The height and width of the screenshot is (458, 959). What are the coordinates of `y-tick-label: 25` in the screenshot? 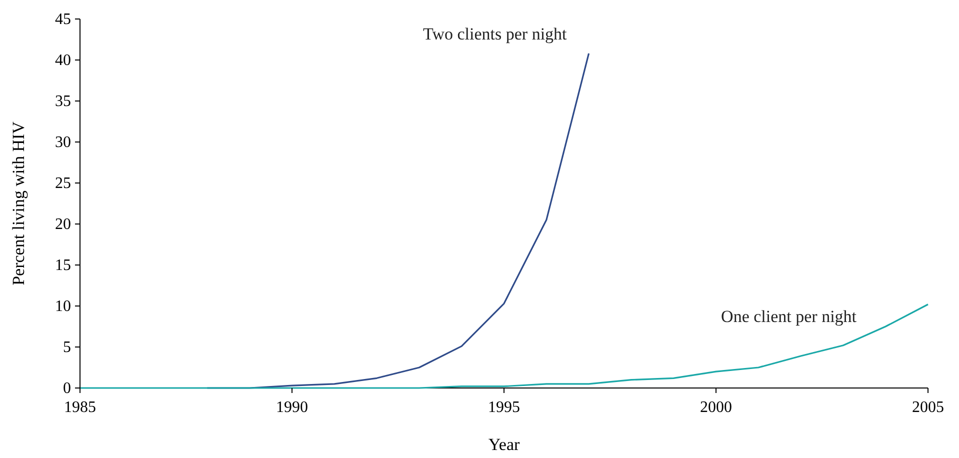 It's located at (63, 183).